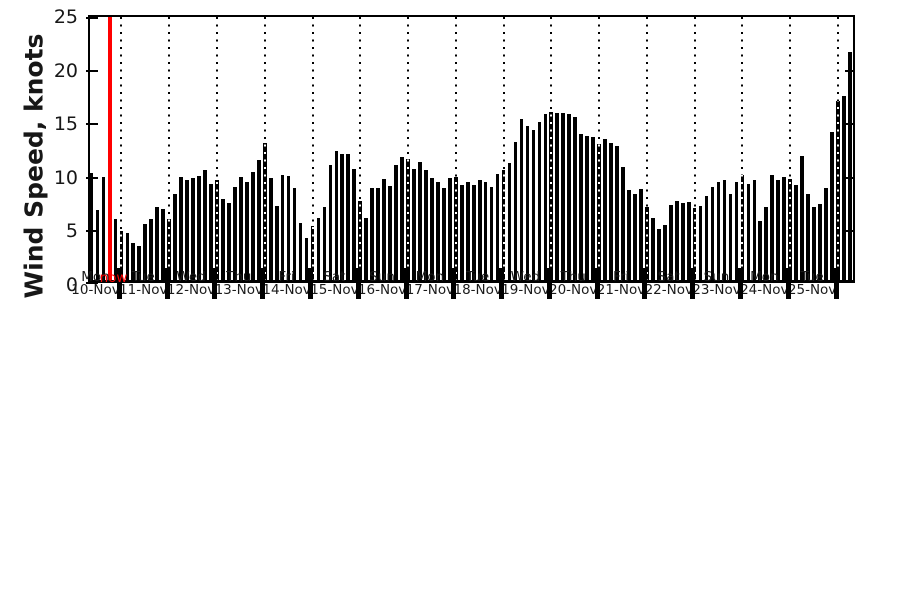 The height and width of the screenshot is (600, 900). Describe the element at coordinates (65, 17) in the screenshot. I see `y-tick-label: 25` at that location.